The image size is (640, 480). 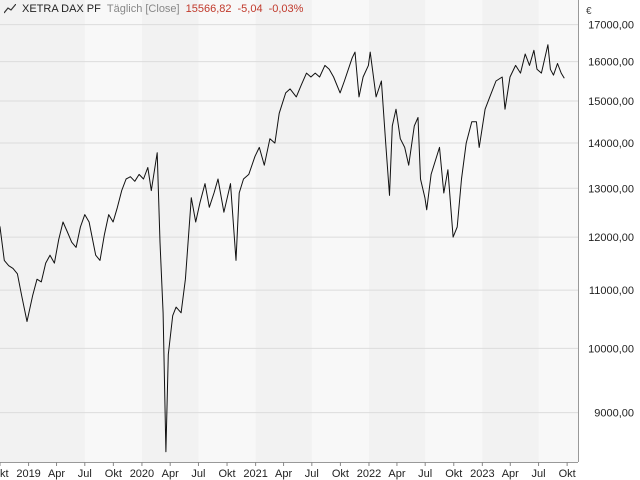 I want to click on x-tick-label: 2019, so click(x=28, y=474).